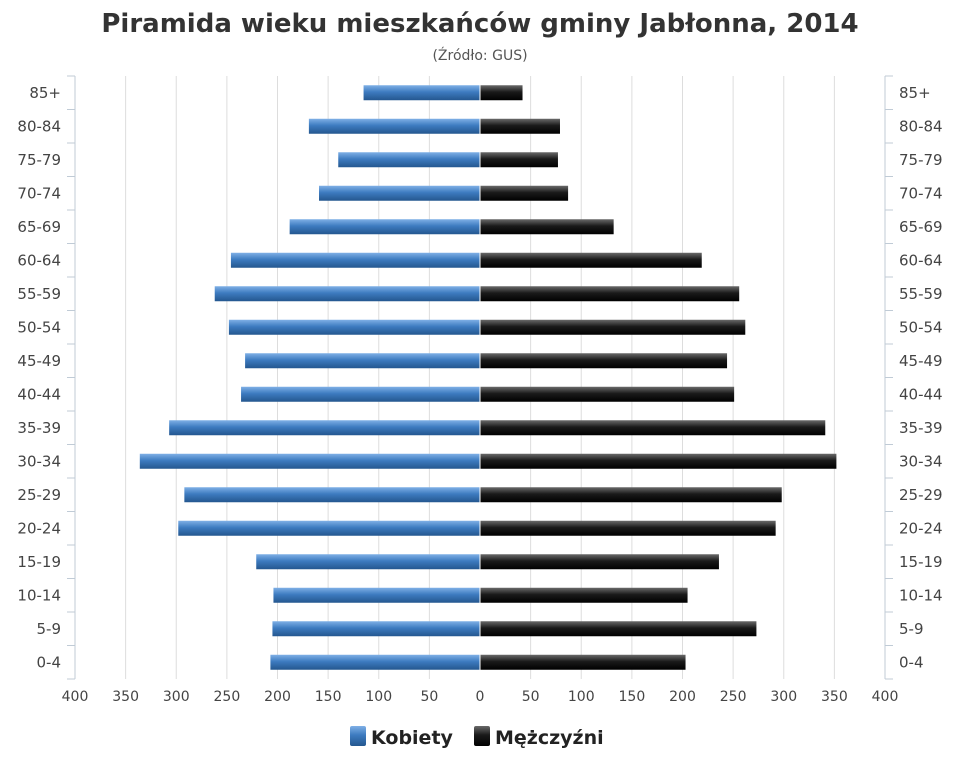 This screenshot has width=960, height=768. I want to click on chart-subtitle: (Źródło: GUS), so click(479, 55).